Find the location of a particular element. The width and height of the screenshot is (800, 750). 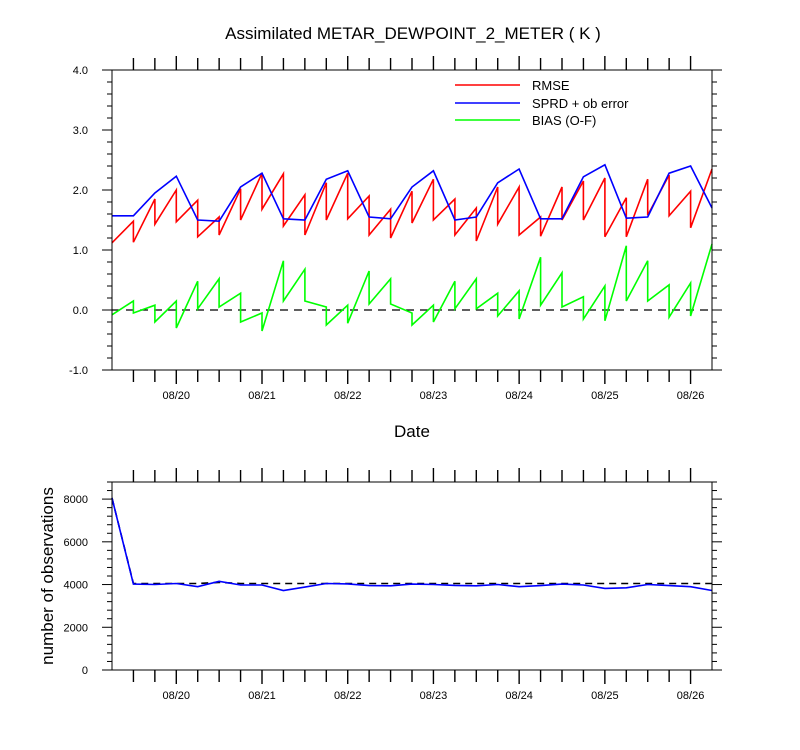

bottom-chart-series is located at coordinates (412, 544).